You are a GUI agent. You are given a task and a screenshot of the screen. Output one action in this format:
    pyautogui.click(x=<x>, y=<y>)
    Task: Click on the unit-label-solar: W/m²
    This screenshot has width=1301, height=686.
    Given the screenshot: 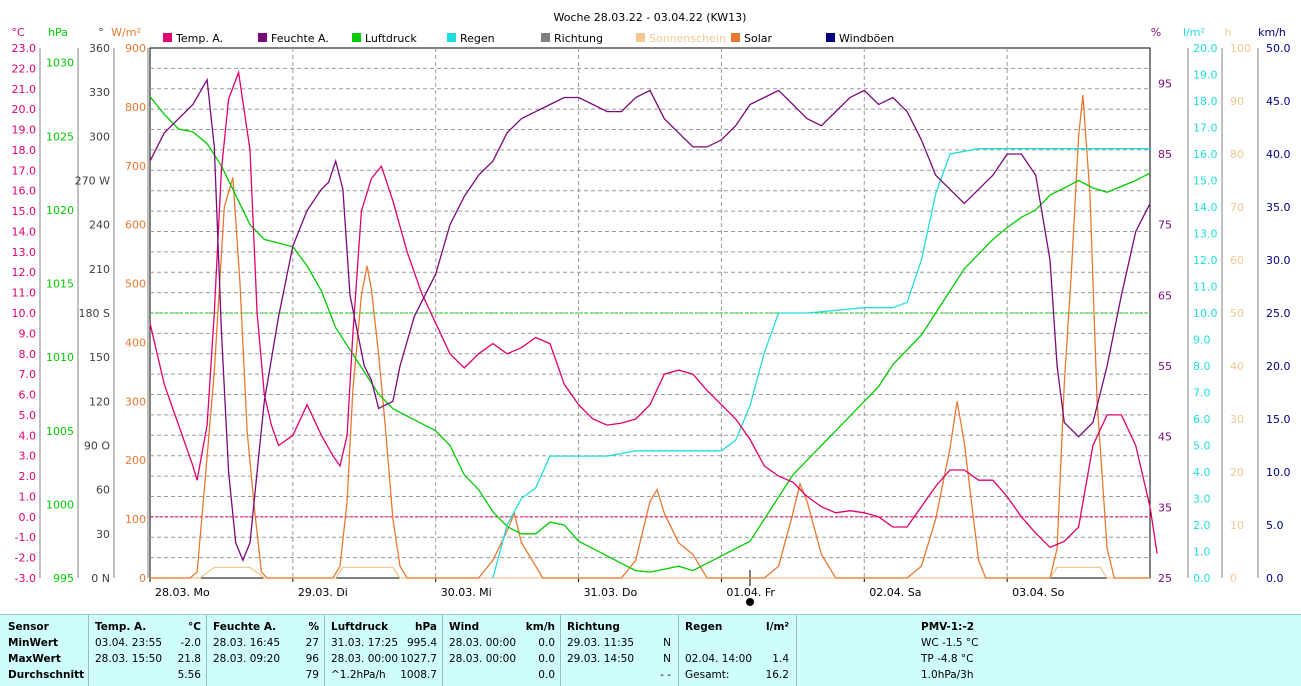 What is the action you would take?
    pyautogui.click(x=126, y=32)
    